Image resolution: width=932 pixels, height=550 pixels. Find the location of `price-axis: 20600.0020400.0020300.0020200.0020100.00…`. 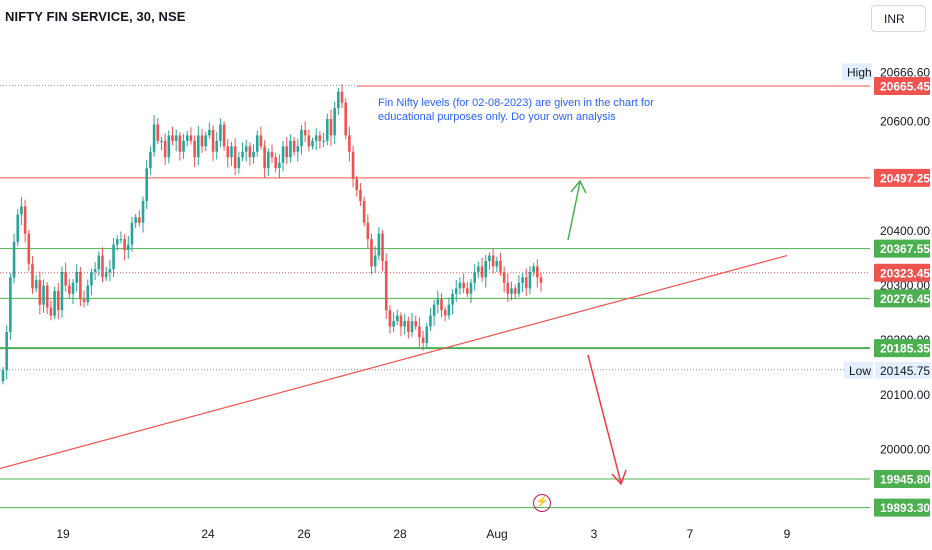

price-axis: 20600.0020400.0020300.0020200.0020100.00… is located at coordinates (905, 286).